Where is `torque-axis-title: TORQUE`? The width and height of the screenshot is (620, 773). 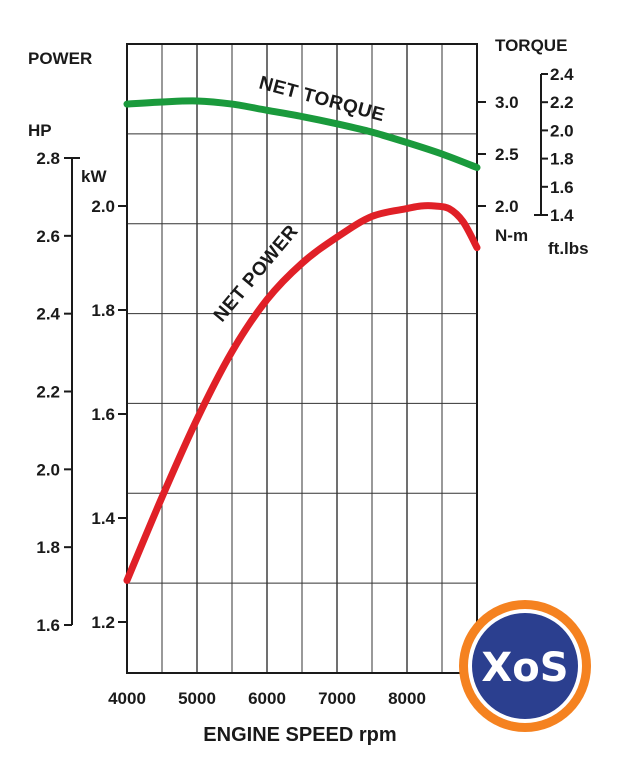
torque-axis-title: TORQUE is located at coordinates (531, 45).